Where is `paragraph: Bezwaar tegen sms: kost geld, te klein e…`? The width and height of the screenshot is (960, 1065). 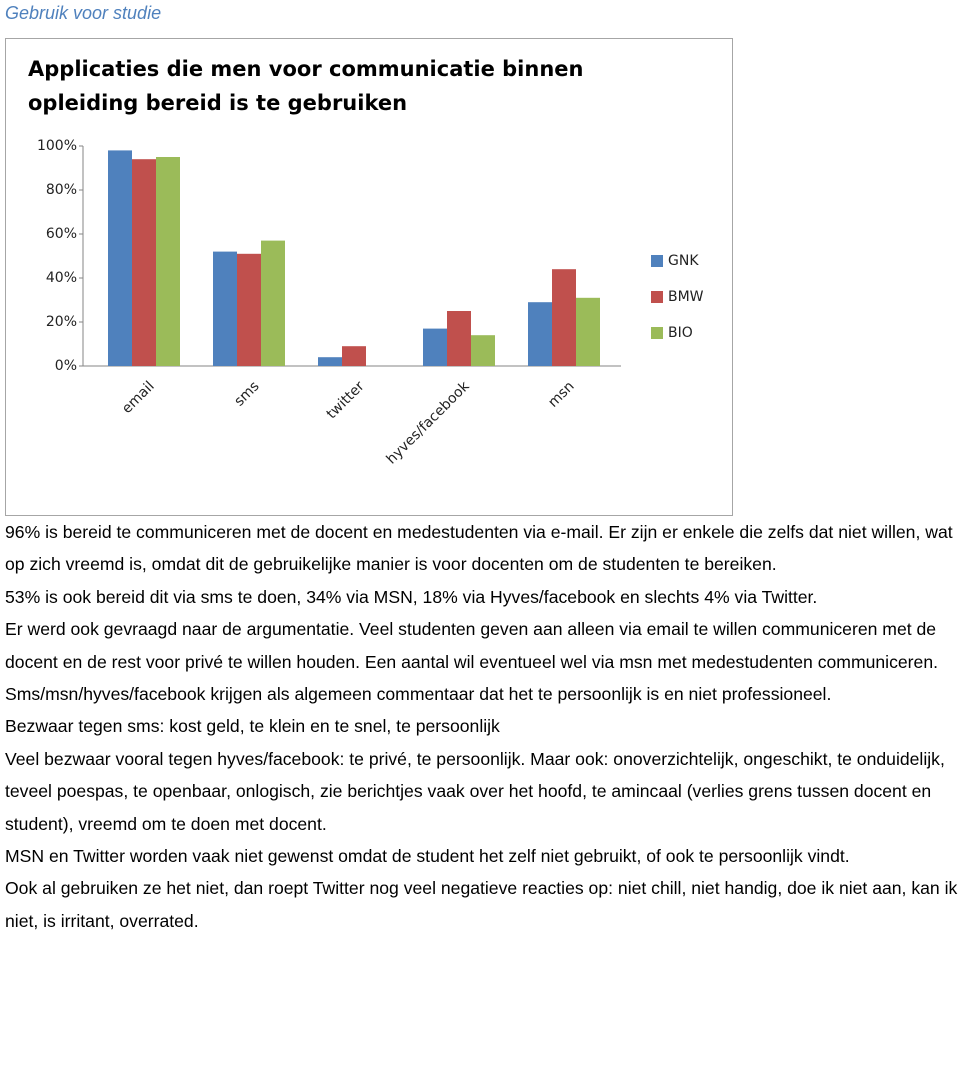
paragraph: Bezwaar tegen sms: kost geld, te klein e… is located at coordinates (252, 726).